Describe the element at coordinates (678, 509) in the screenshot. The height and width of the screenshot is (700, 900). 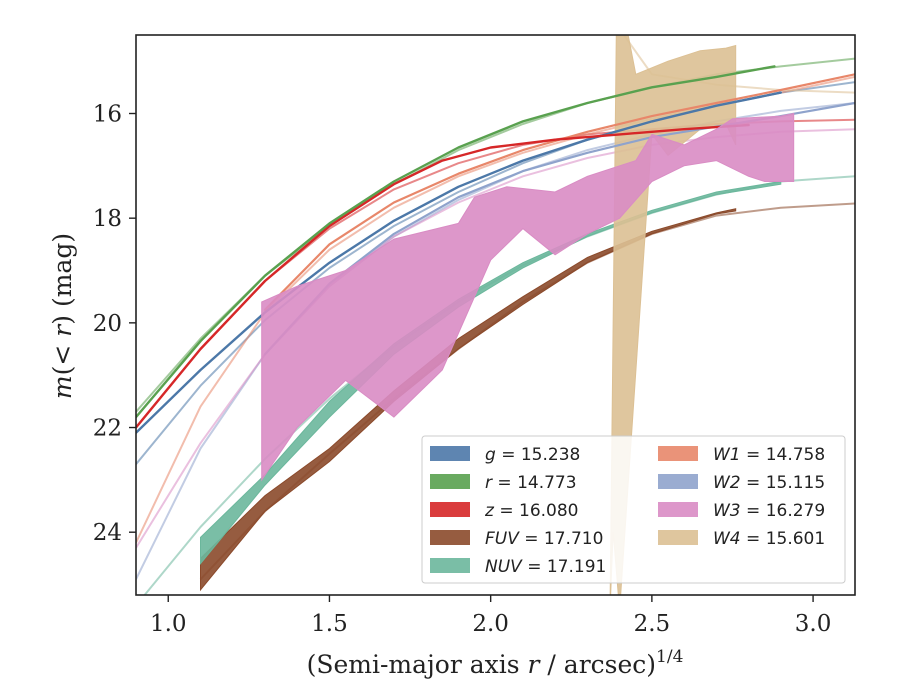
I see `legend-swatch-w3` at that location.